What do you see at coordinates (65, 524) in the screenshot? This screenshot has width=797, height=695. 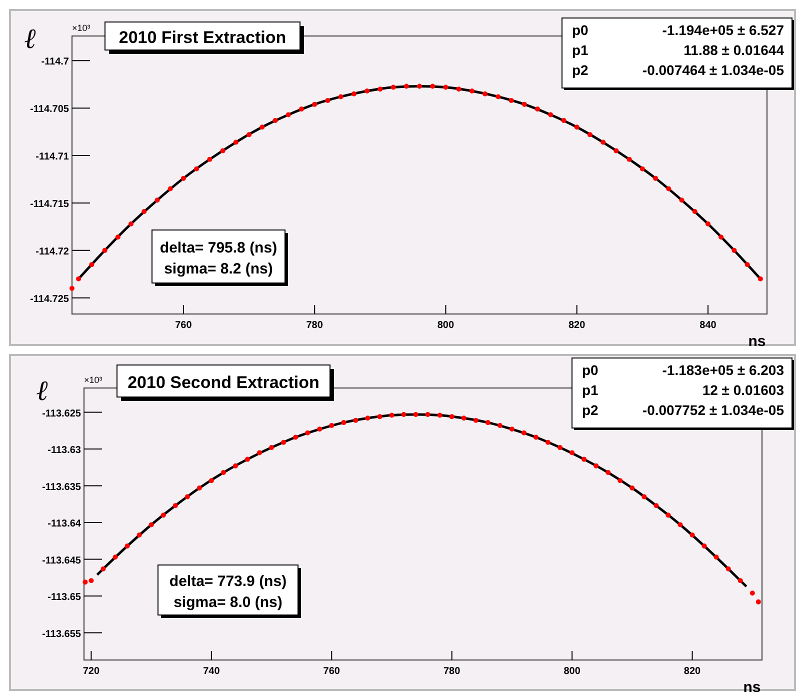 I see `y-tick-label: -113.64` at bounding box center [65, 524].